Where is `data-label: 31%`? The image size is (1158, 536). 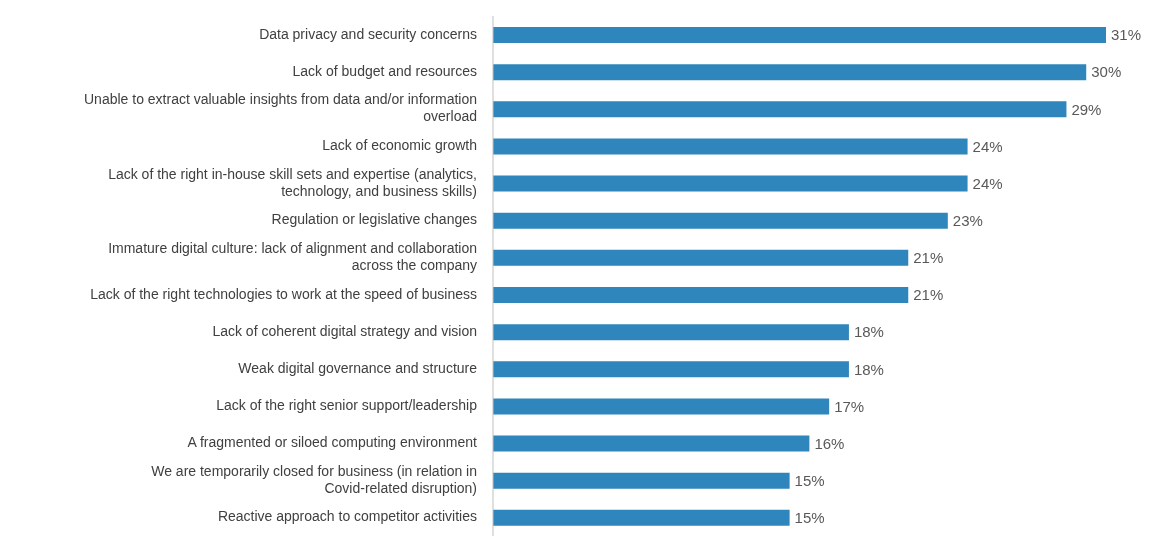 data-label: 31% is located at coordinates (1126, 35).